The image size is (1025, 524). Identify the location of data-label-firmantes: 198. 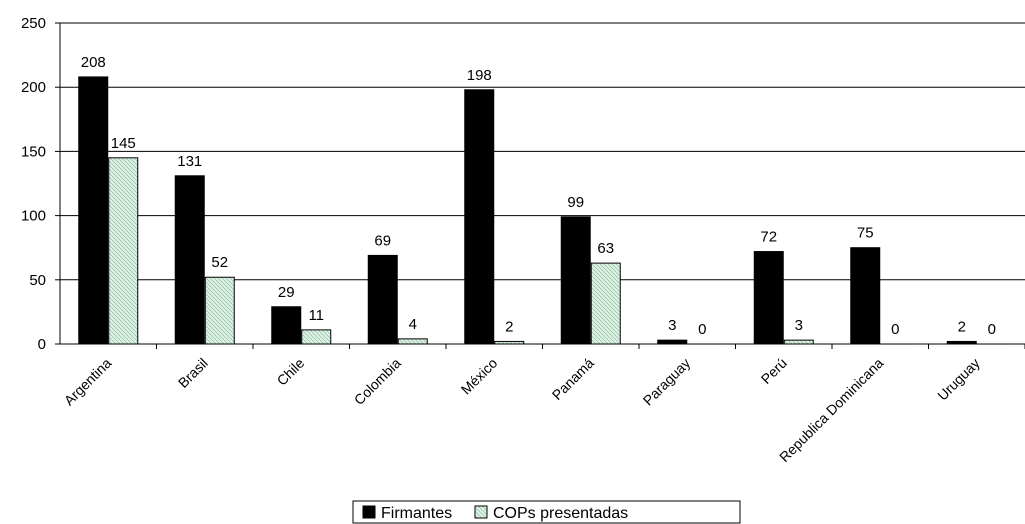
(479, 75).